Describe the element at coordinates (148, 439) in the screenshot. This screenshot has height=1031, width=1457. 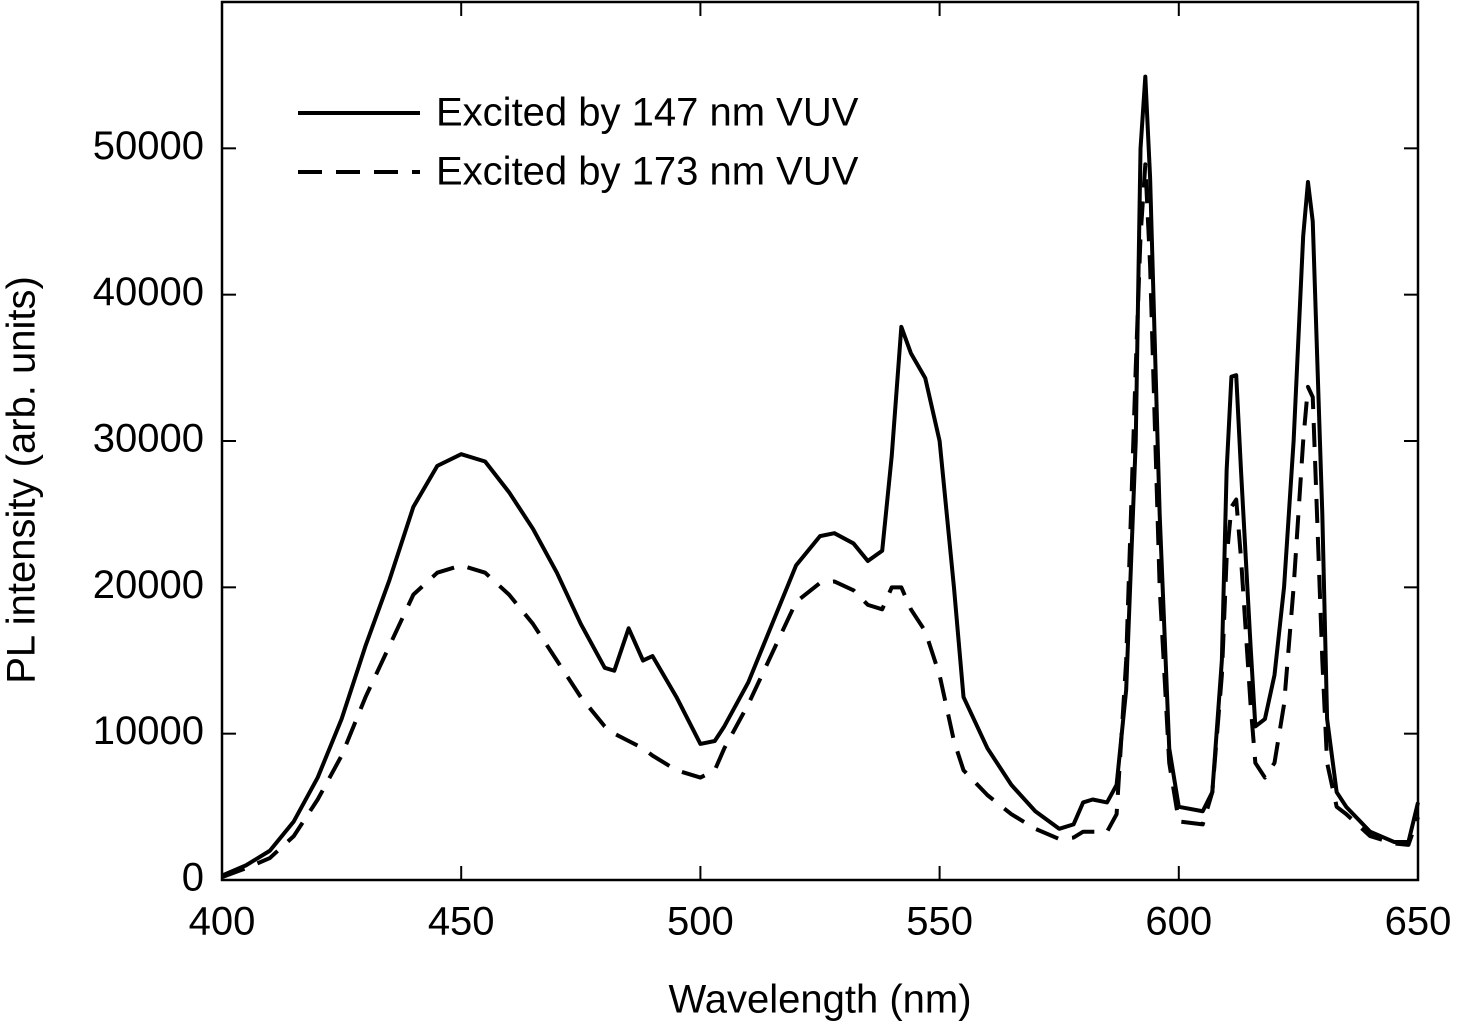
I see `y-tick-label: 30000` at that location.